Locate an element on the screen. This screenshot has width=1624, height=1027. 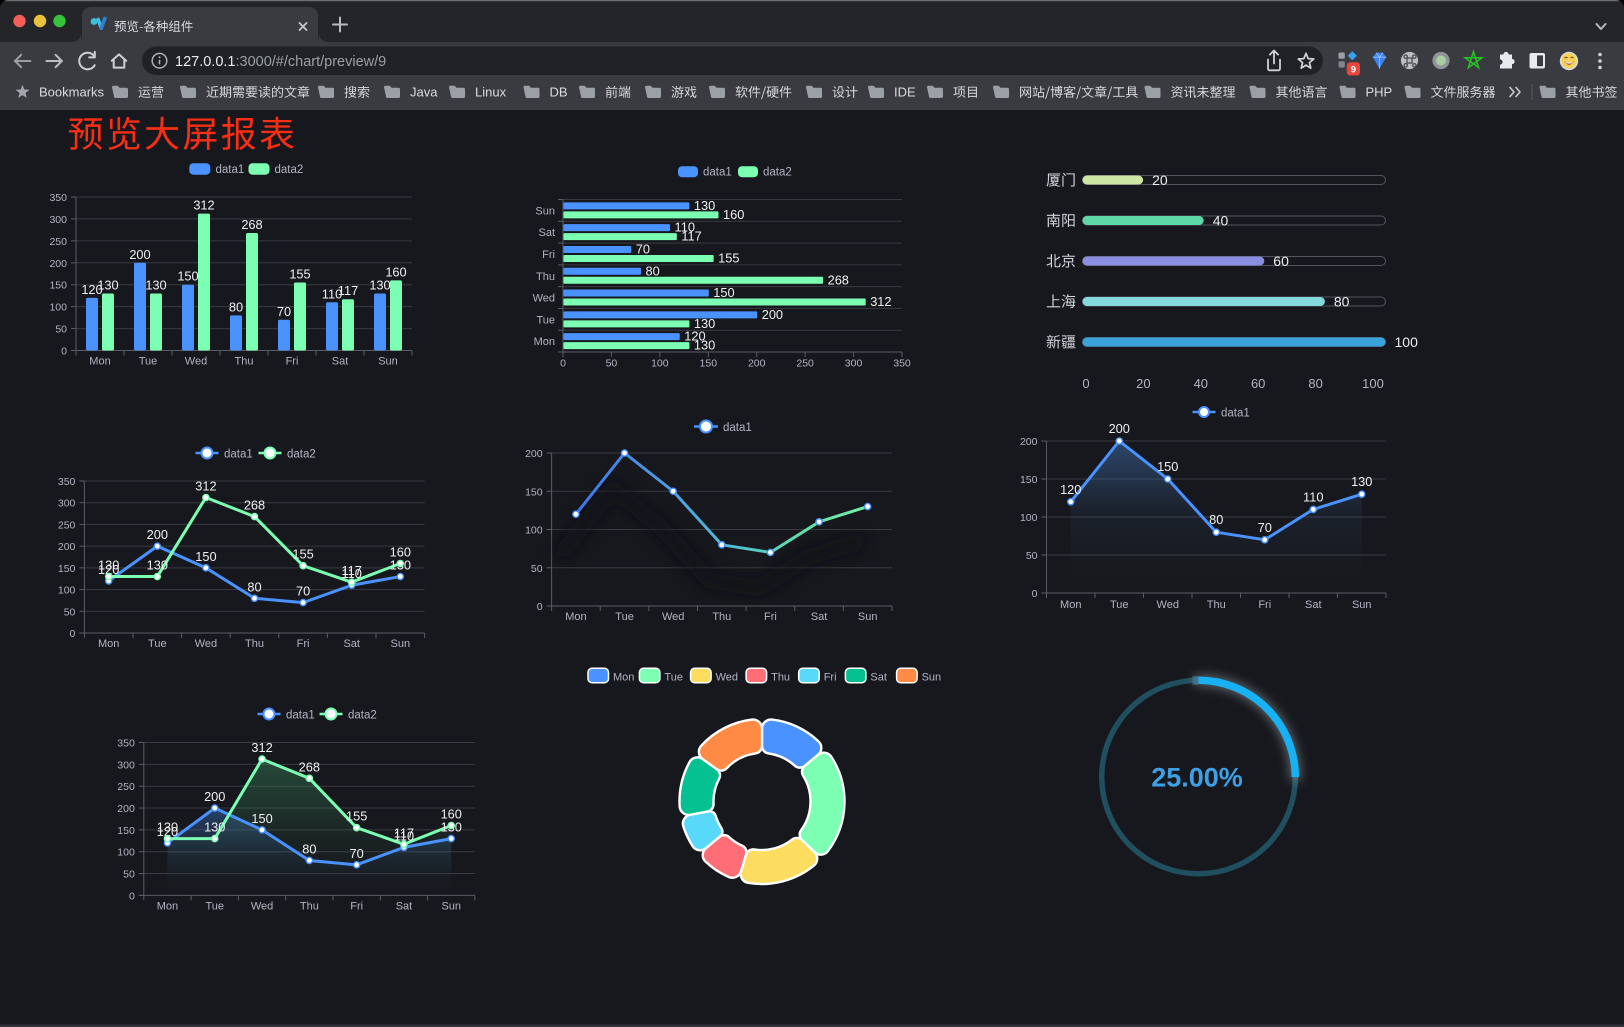
svg-text: Linux is located at coordinates (491, 92).